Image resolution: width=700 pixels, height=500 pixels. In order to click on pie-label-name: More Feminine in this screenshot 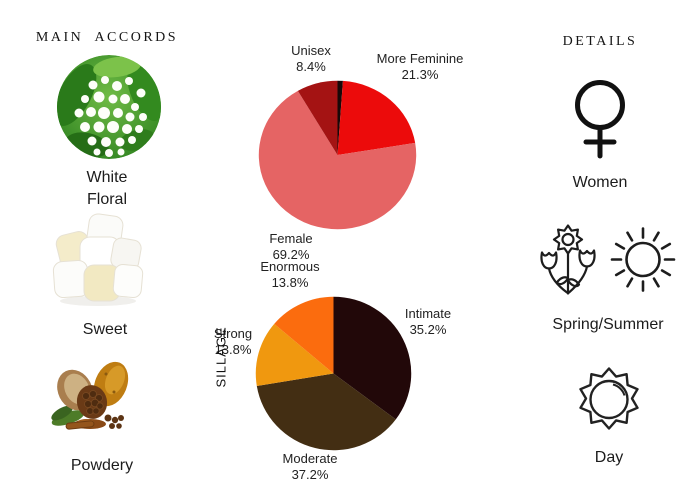, I will do `click(420, 58)`.